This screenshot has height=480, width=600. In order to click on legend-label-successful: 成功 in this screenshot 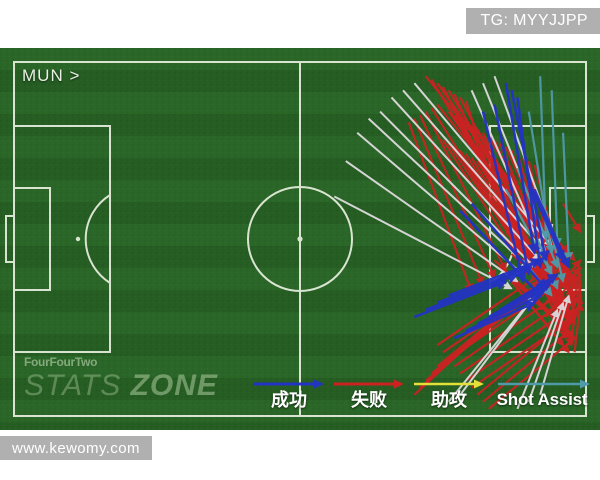, I will do `click(289, 400)`.